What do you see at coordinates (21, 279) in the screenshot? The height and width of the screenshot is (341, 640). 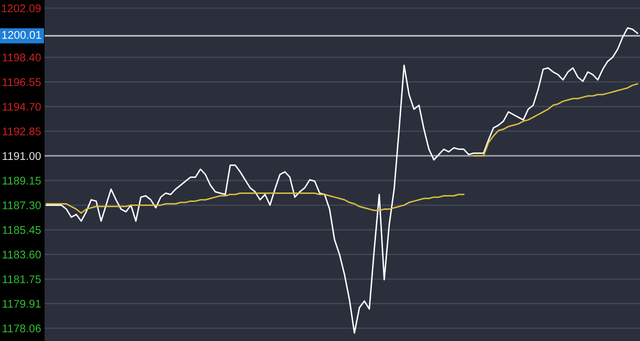 I see `y-tick-label: 1181.75` at bounding box center [21, 279].